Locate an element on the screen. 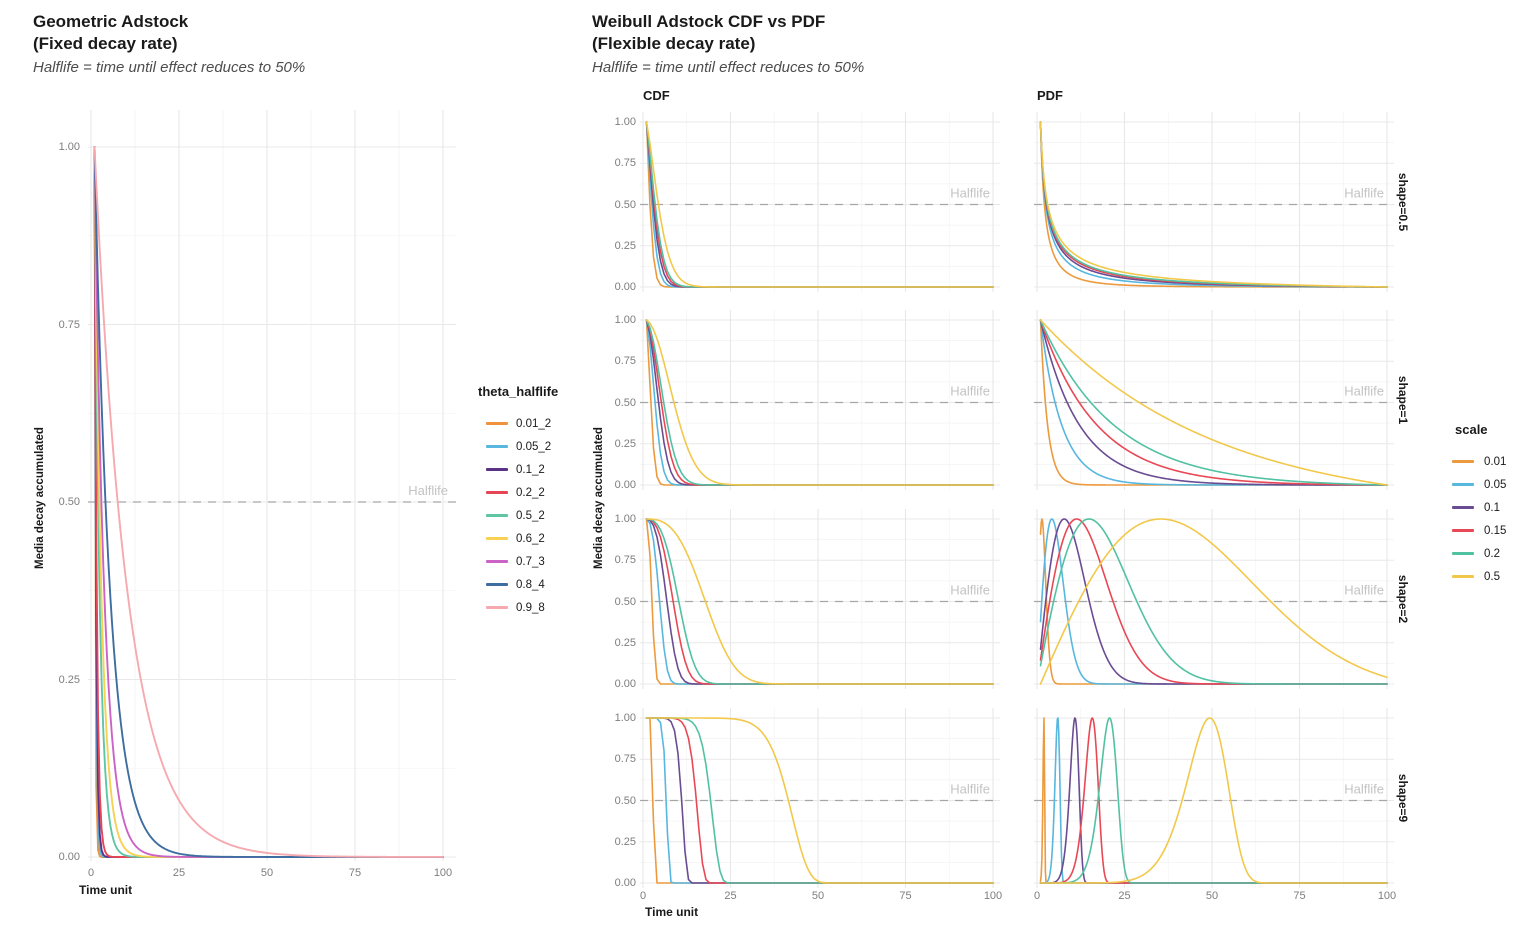 The width and height of the screenshot is (1536, 941). right-legend: scale 0.01 0.05 0.1 0.15 0.2 0.5 is located at coordinates (1479, 504).